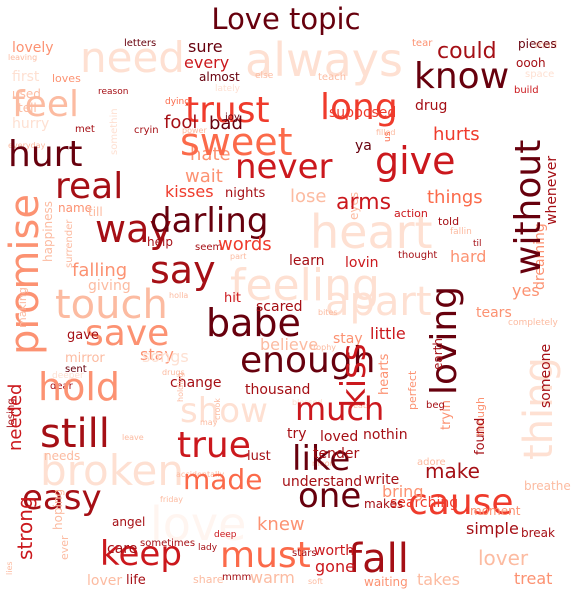  I want to click on cloud-word: told, so click(448, 221).